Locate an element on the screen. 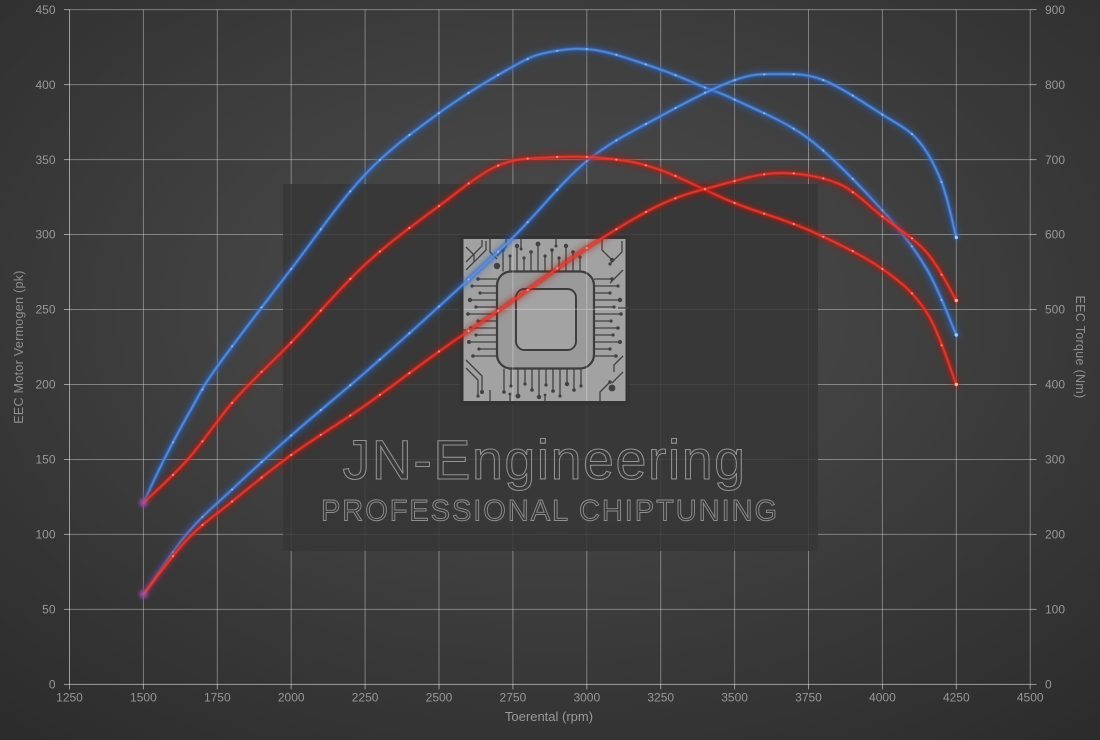 Image resolution: width=1100 pixels, height=740 pixels. svg-text: 500 is located at coordinates (1055, 310).